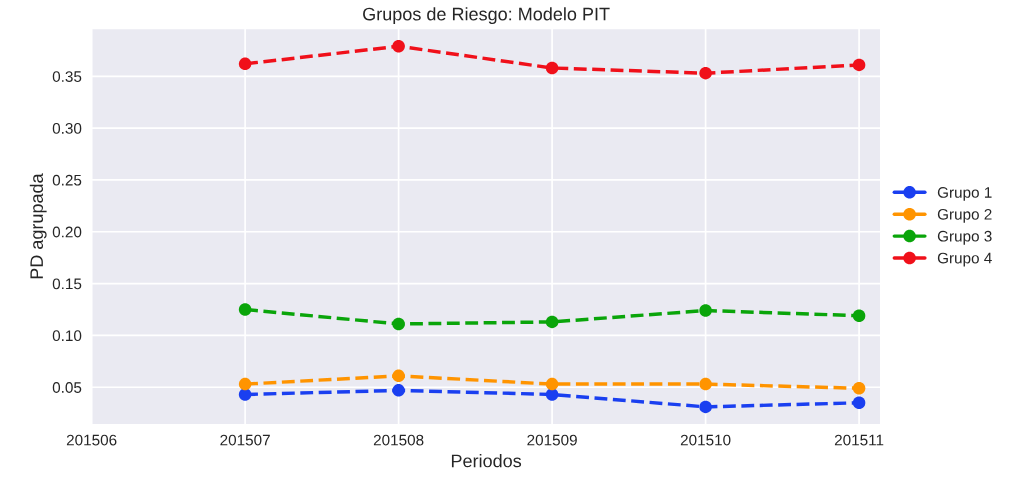 Image resolution: width=1018 pixels, height=477 pixels. I want to click on y-tick-label: 0.15, so click(67, 284).